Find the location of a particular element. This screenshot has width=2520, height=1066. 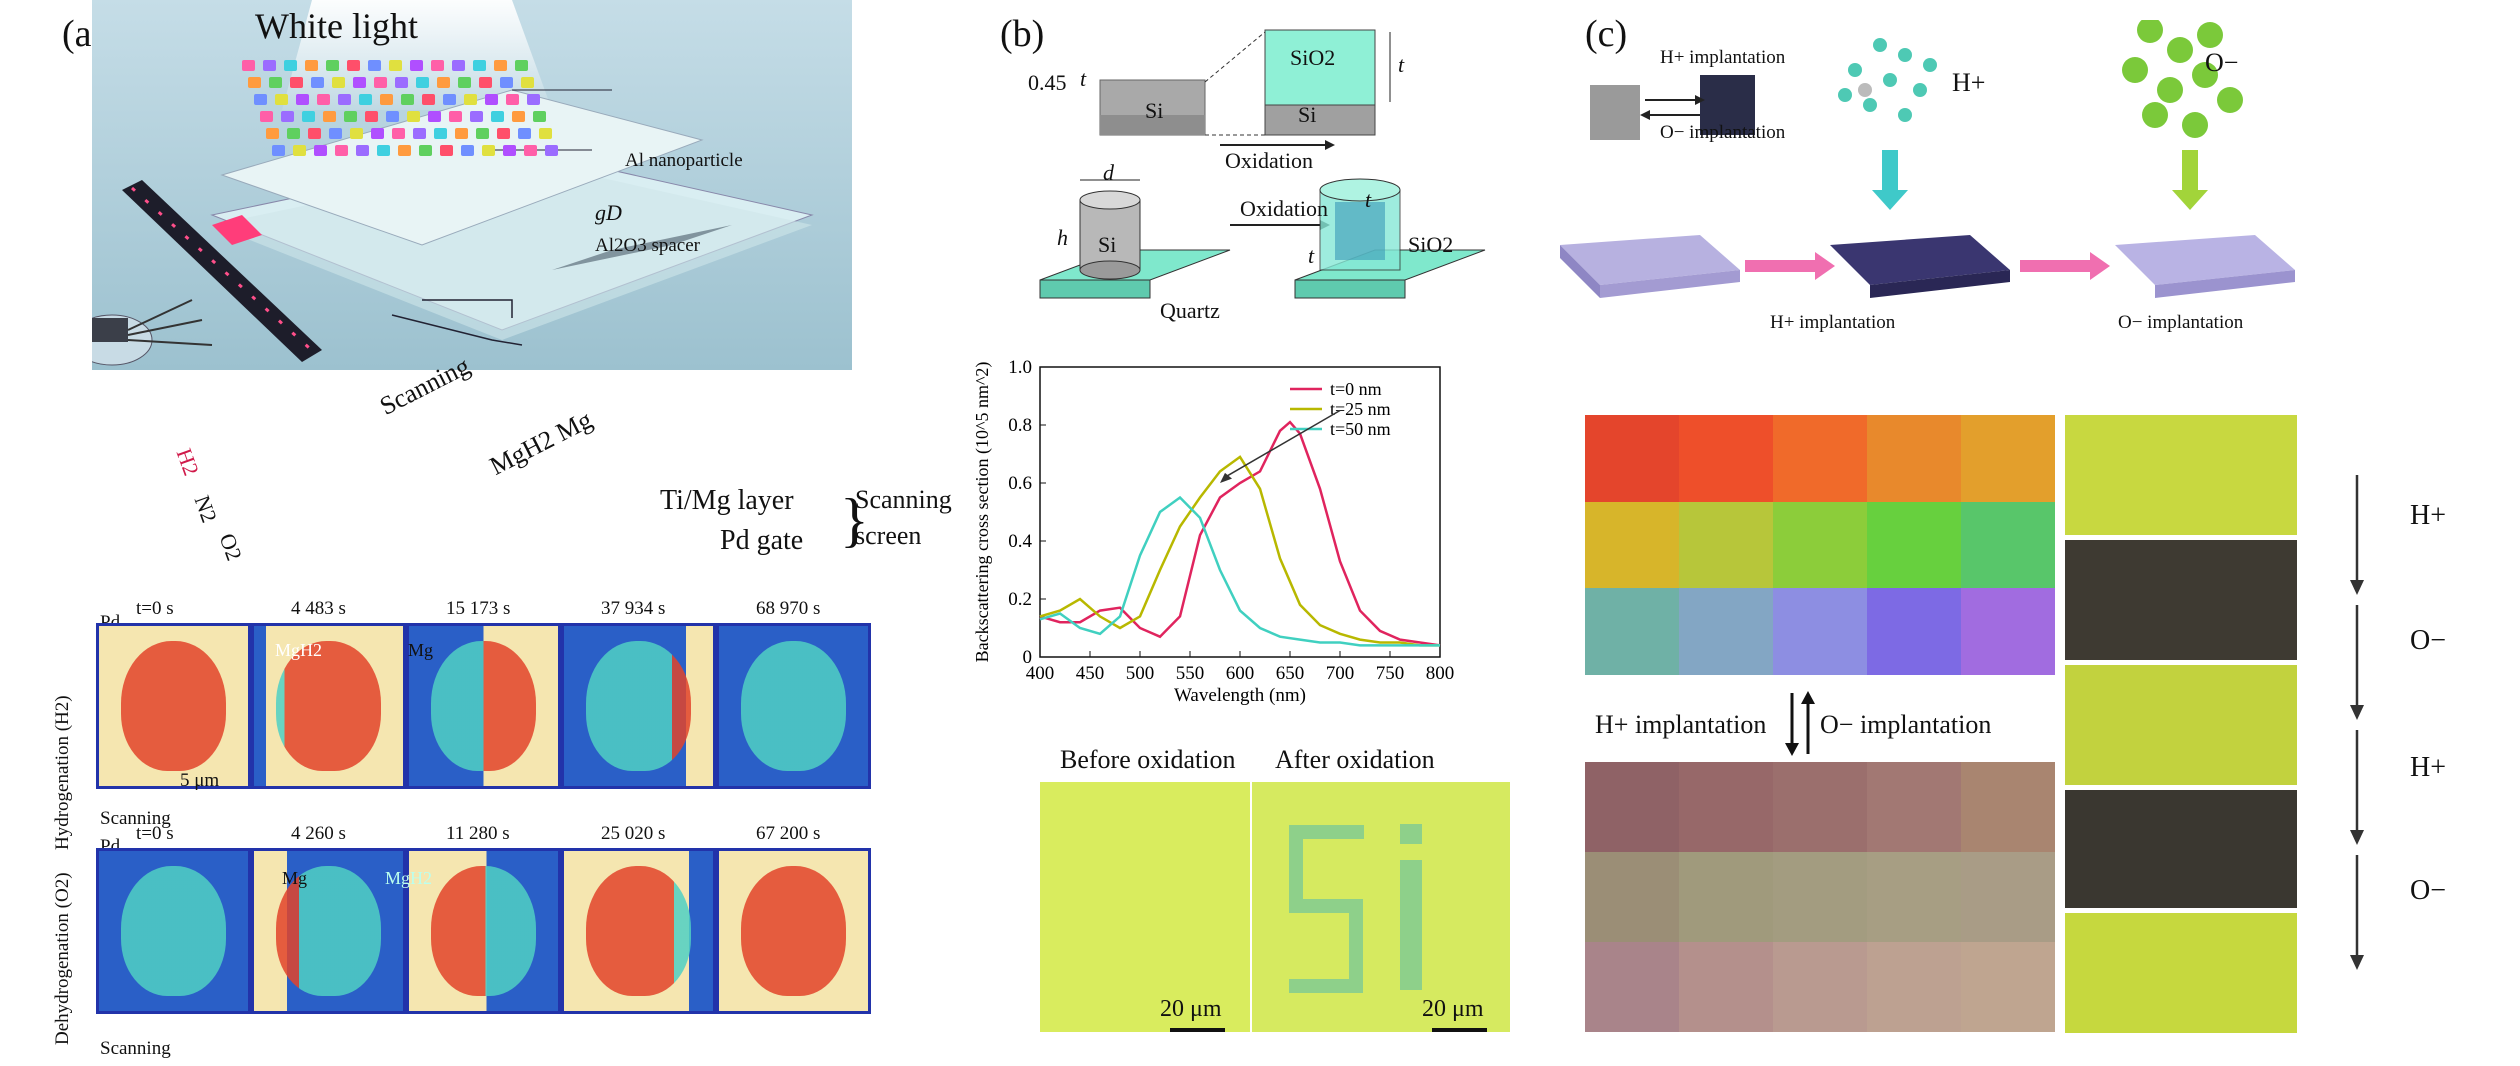

hydrogenation-time-3: 37 934 s is located at coordinates (633, 608).